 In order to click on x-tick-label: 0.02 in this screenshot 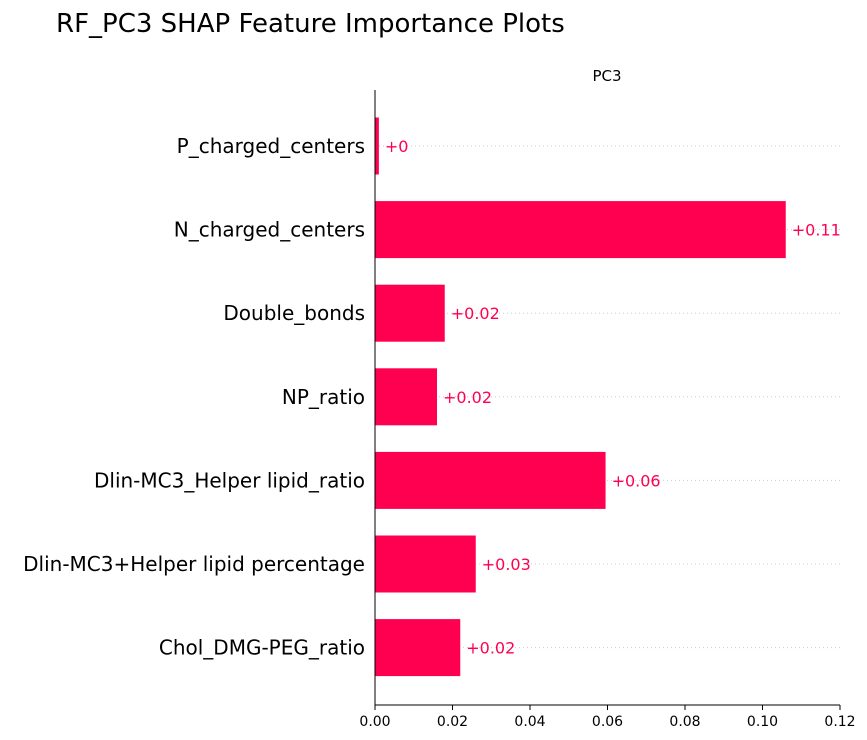, I will do `click(452, 722)`.